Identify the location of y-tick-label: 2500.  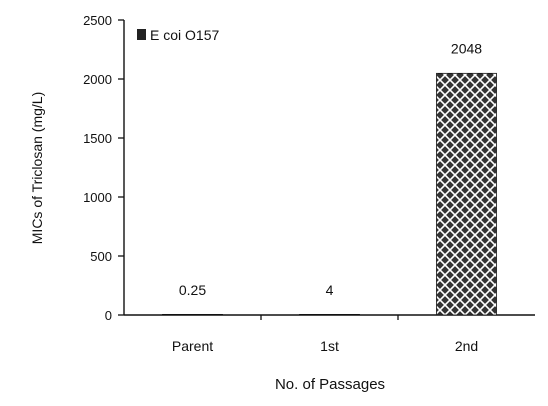
(97, 20).